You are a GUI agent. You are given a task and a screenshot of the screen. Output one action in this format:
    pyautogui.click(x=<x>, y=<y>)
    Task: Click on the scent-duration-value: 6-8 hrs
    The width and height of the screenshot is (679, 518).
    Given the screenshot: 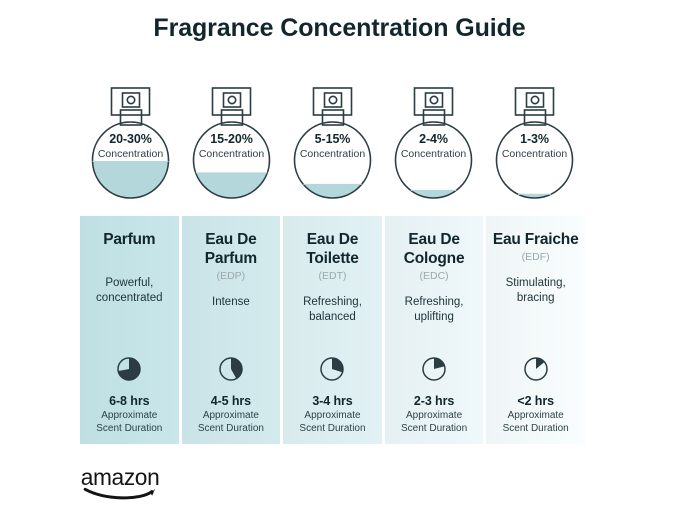 What is the action you would take?
    pyautogui.click(x=129, y=401)
    